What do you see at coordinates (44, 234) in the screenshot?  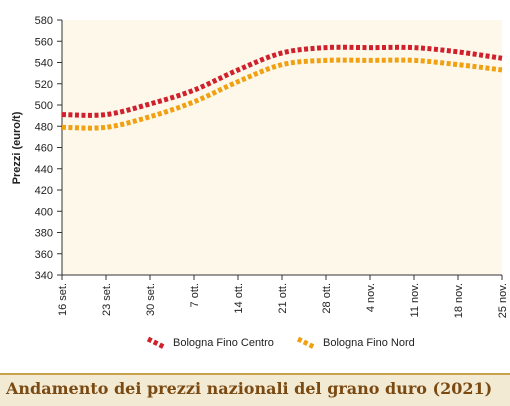 I see `y-tick-label: 380` at bounding box center [44, 234].